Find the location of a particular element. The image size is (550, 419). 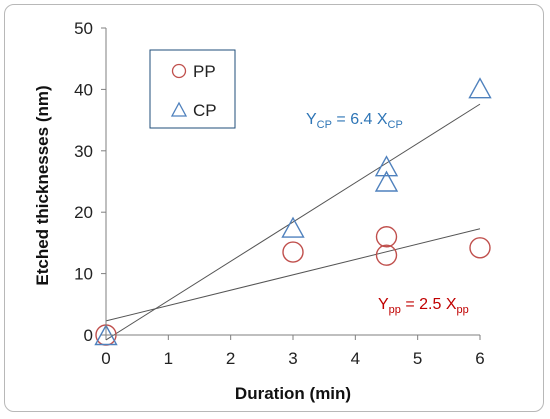

equation-cp: YCP = 6.4 XCP is located at coordinates (354, 121).